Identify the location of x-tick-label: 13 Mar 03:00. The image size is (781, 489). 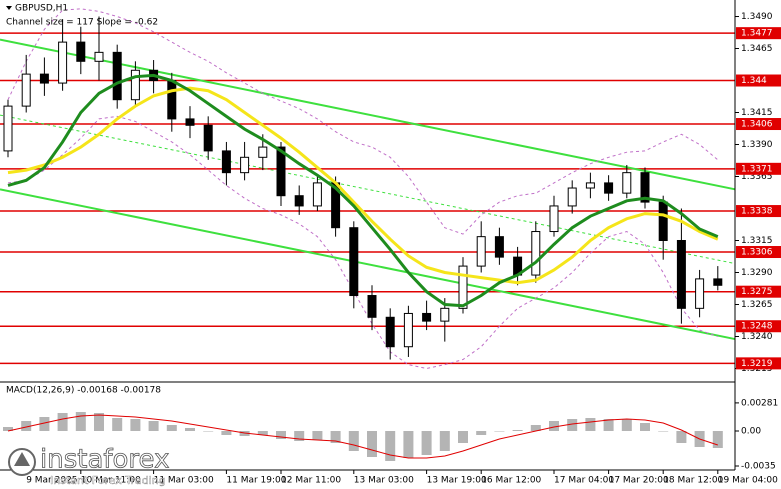
(384, 481).